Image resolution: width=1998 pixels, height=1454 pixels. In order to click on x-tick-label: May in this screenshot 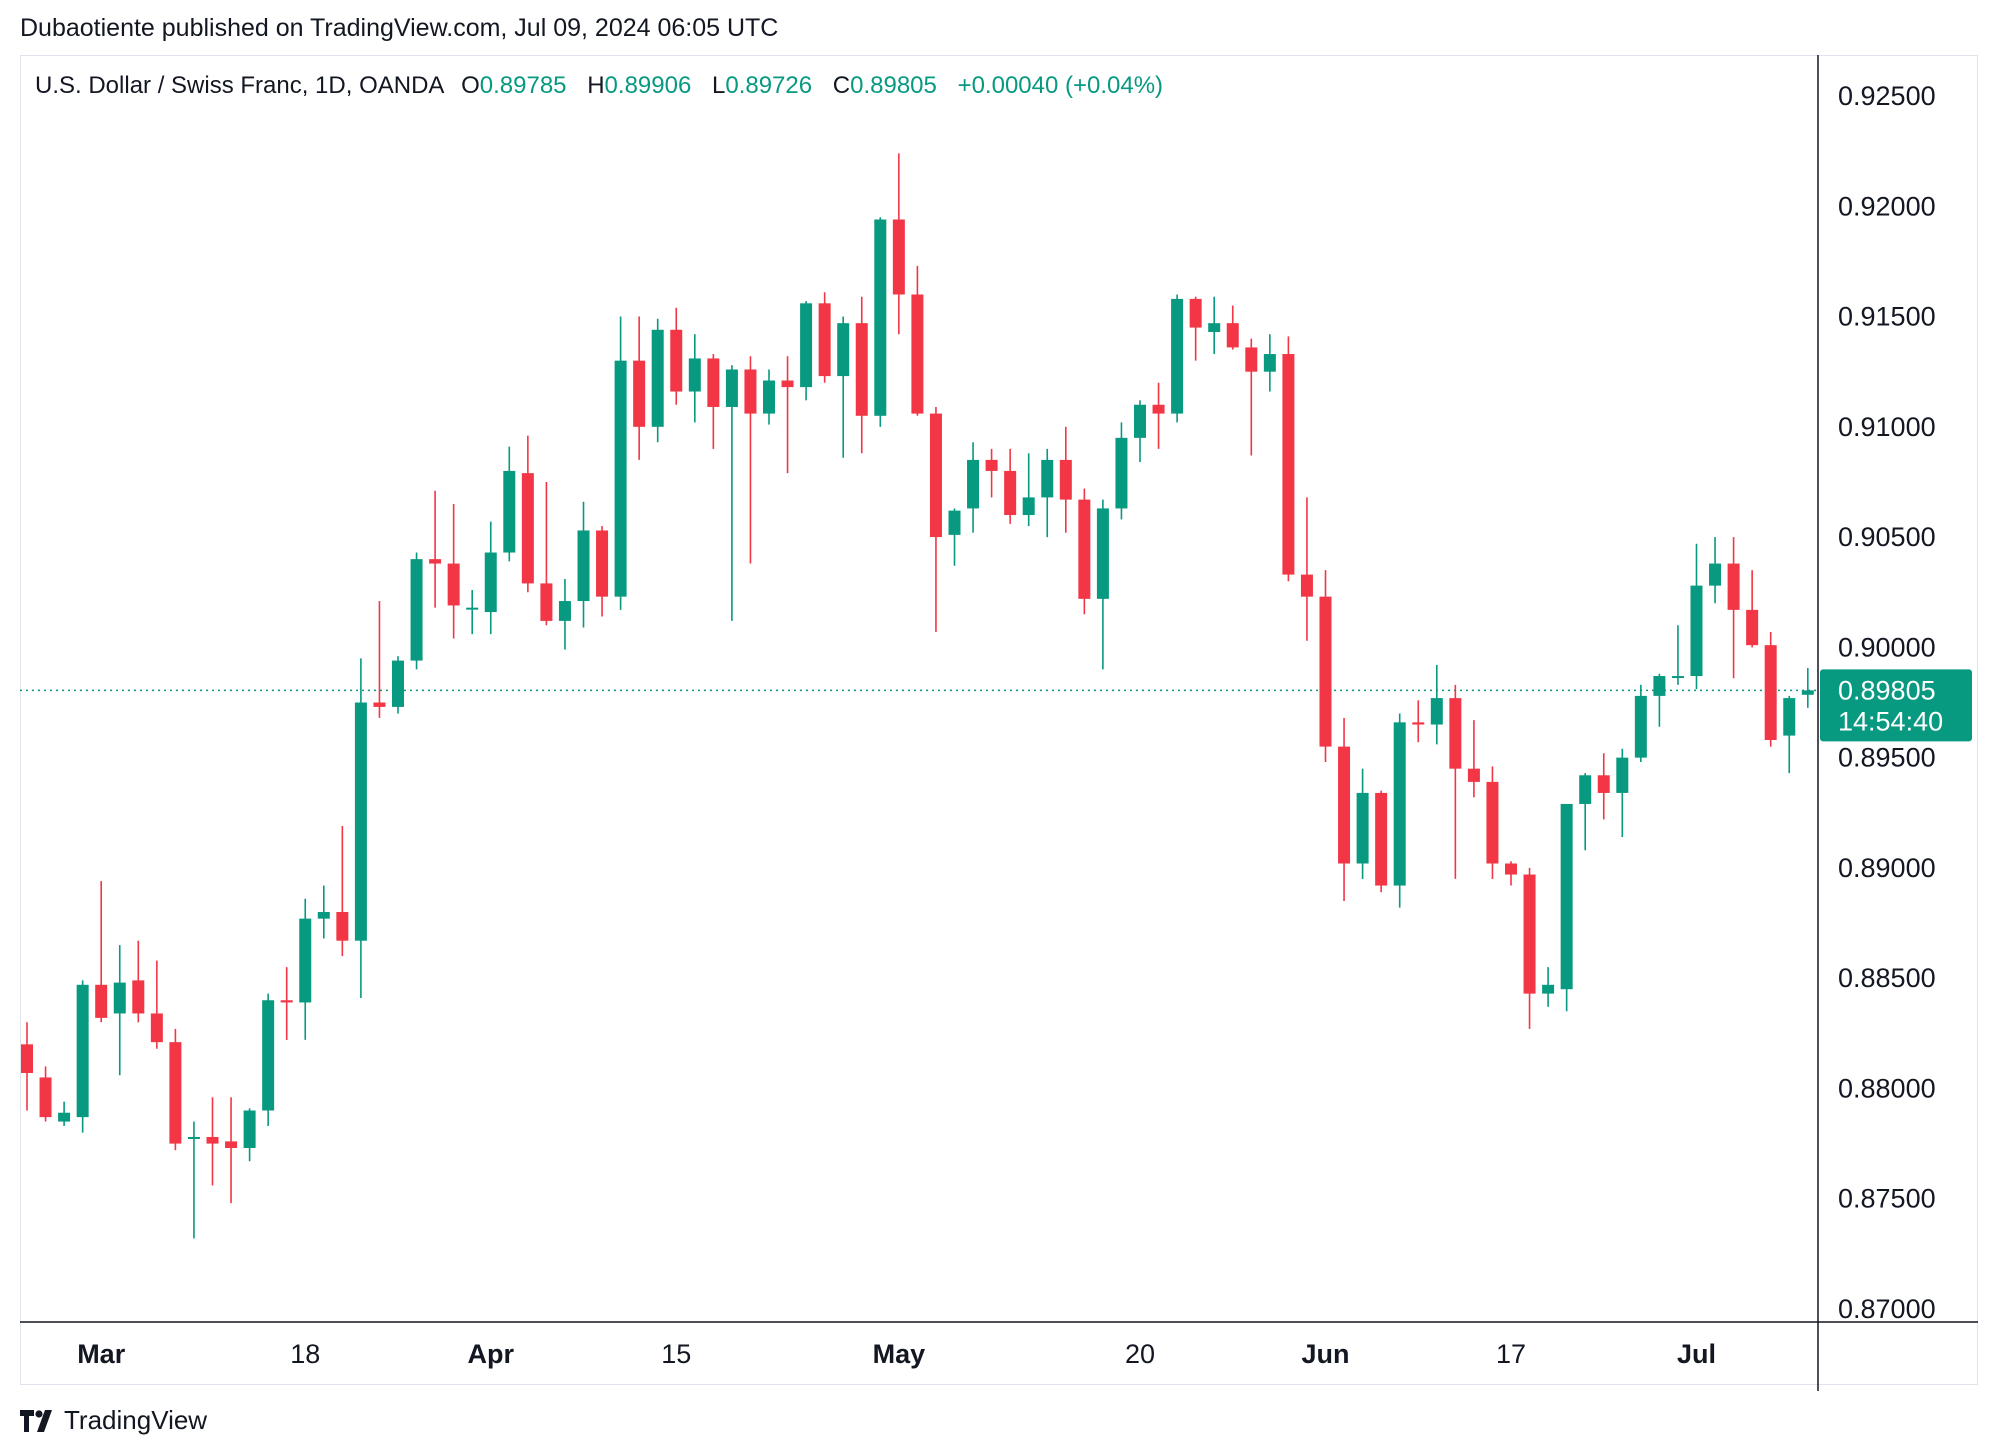, I will do `click(899, 1354)`.